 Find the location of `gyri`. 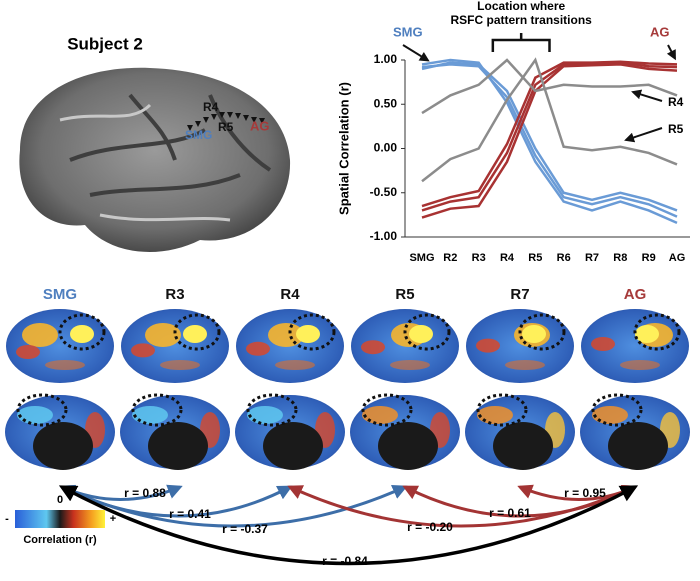

gyri is located at coordinates (145, 162).